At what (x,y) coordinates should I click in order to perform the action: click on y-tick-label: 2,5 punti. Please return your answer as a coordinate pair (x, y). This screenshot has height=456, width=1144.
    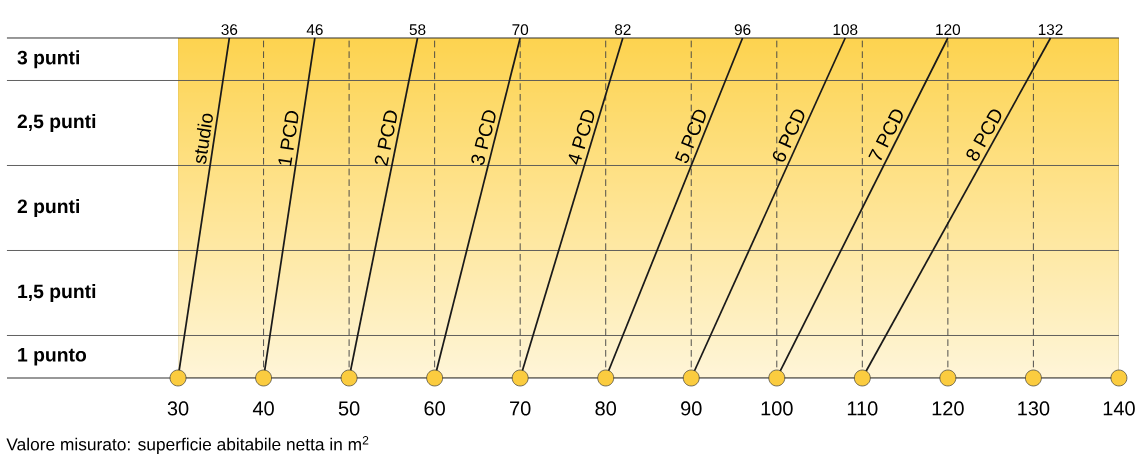
    Looking at the image, I should click on (56, 123).